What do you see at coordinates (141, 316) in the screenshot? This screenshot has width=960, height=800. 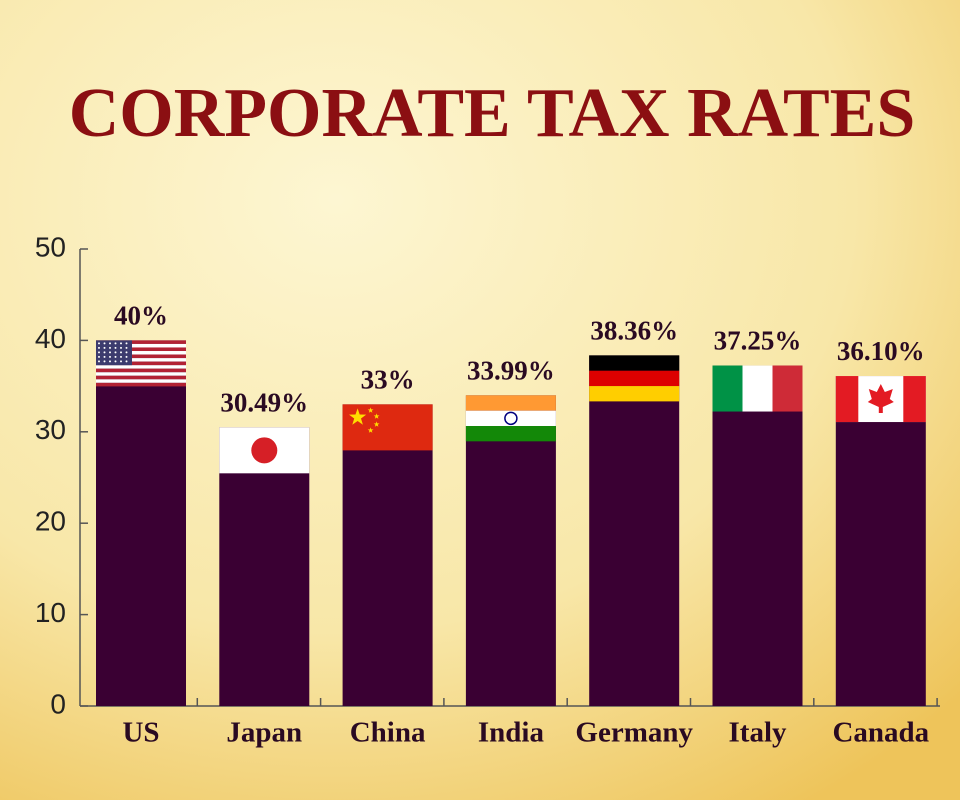 I see `value-label: 40%` at bounding box center [141, 316].